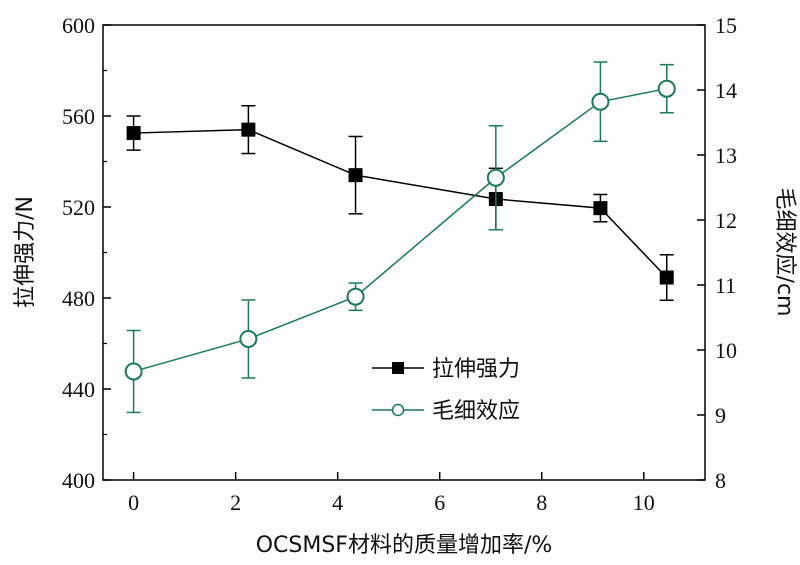 Image resolution: width=800 pixels, height=565 pixels. What do you see at coordinates (78, 116) in the screenshot?
I see `left-y-tick-label: 560` at bounding box center [78, 116].